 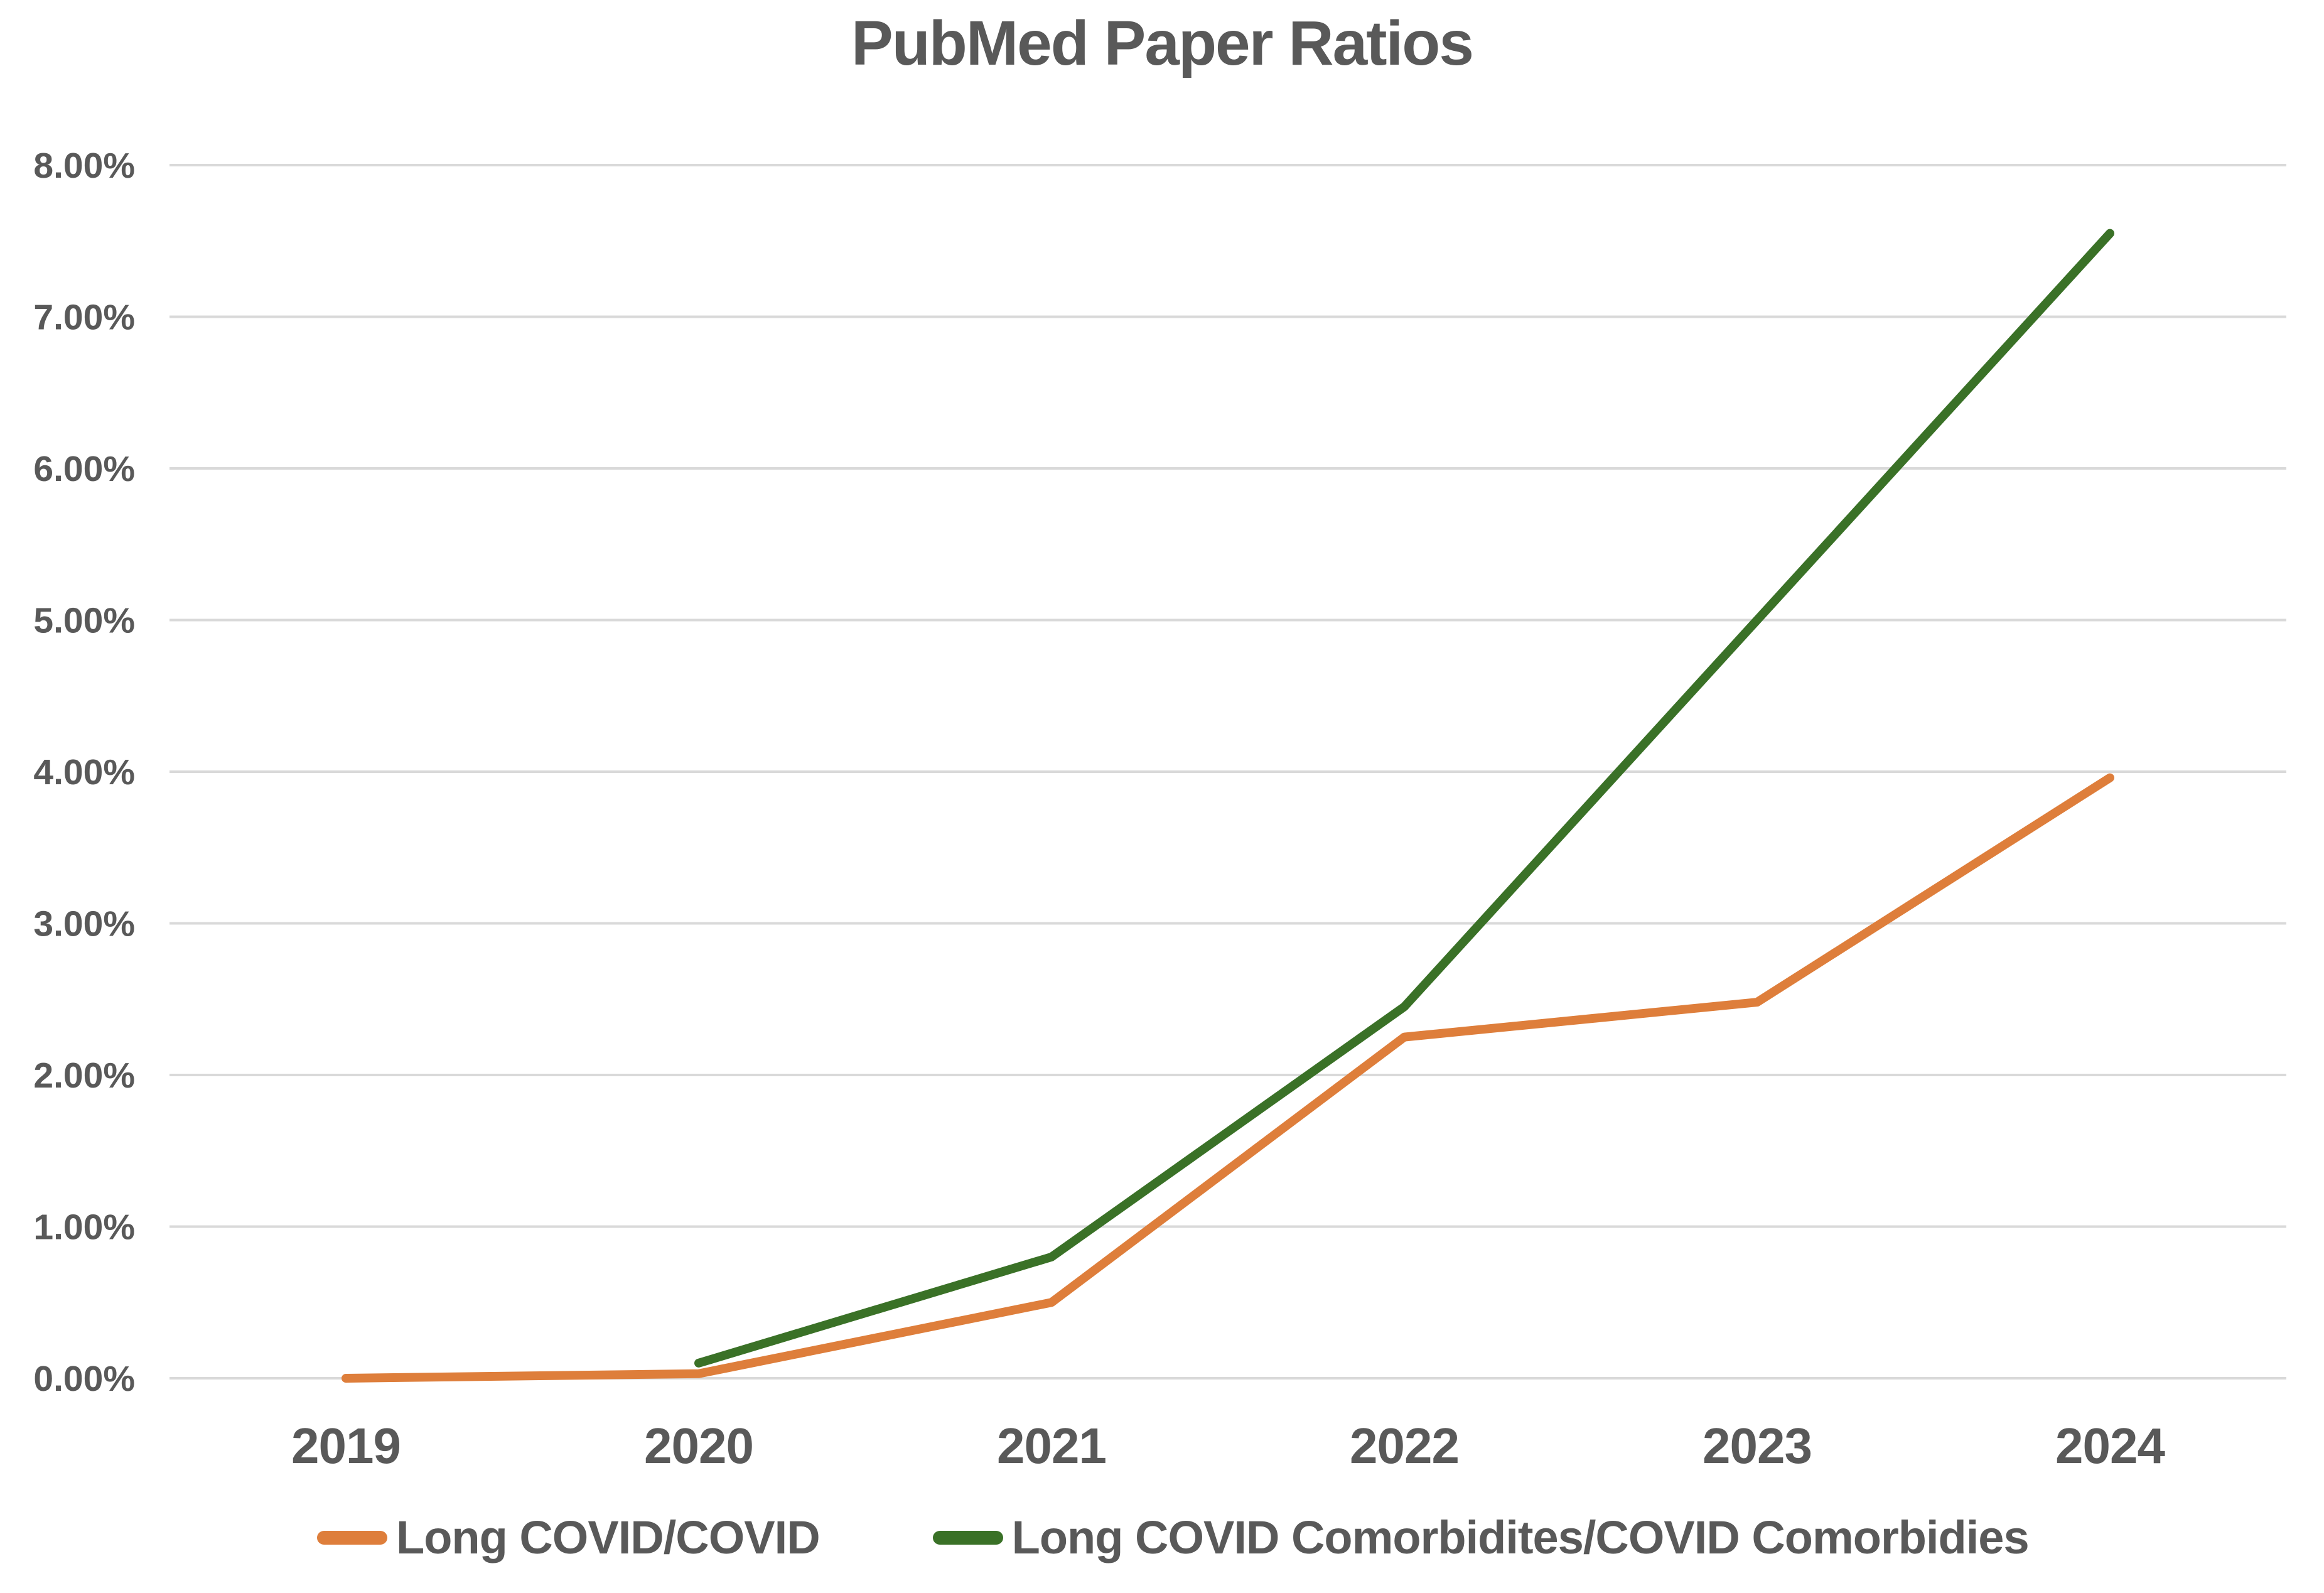 I want to click on y-axis-tick-label: 8.00%, so click(x=84, y=166).